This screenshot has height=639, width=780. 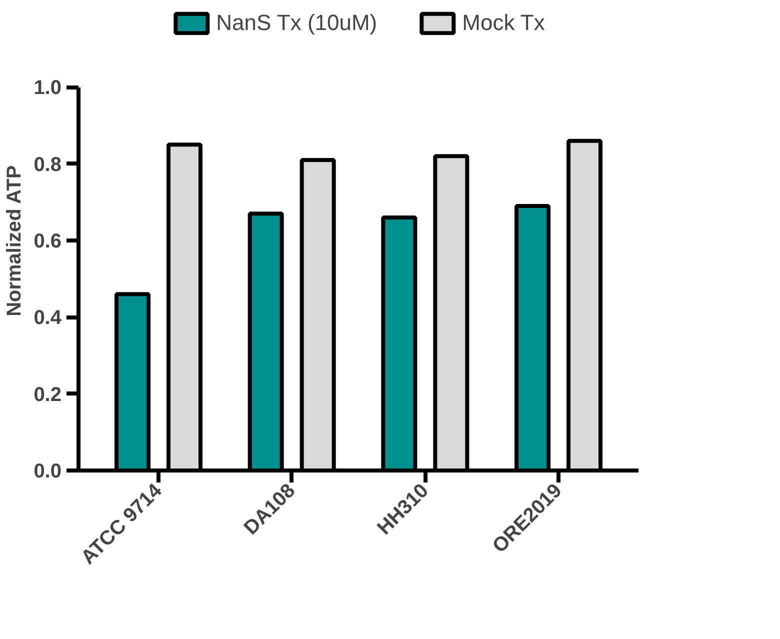 I want to click on legend-label: Mock Tx, so click(x=503, y=23).